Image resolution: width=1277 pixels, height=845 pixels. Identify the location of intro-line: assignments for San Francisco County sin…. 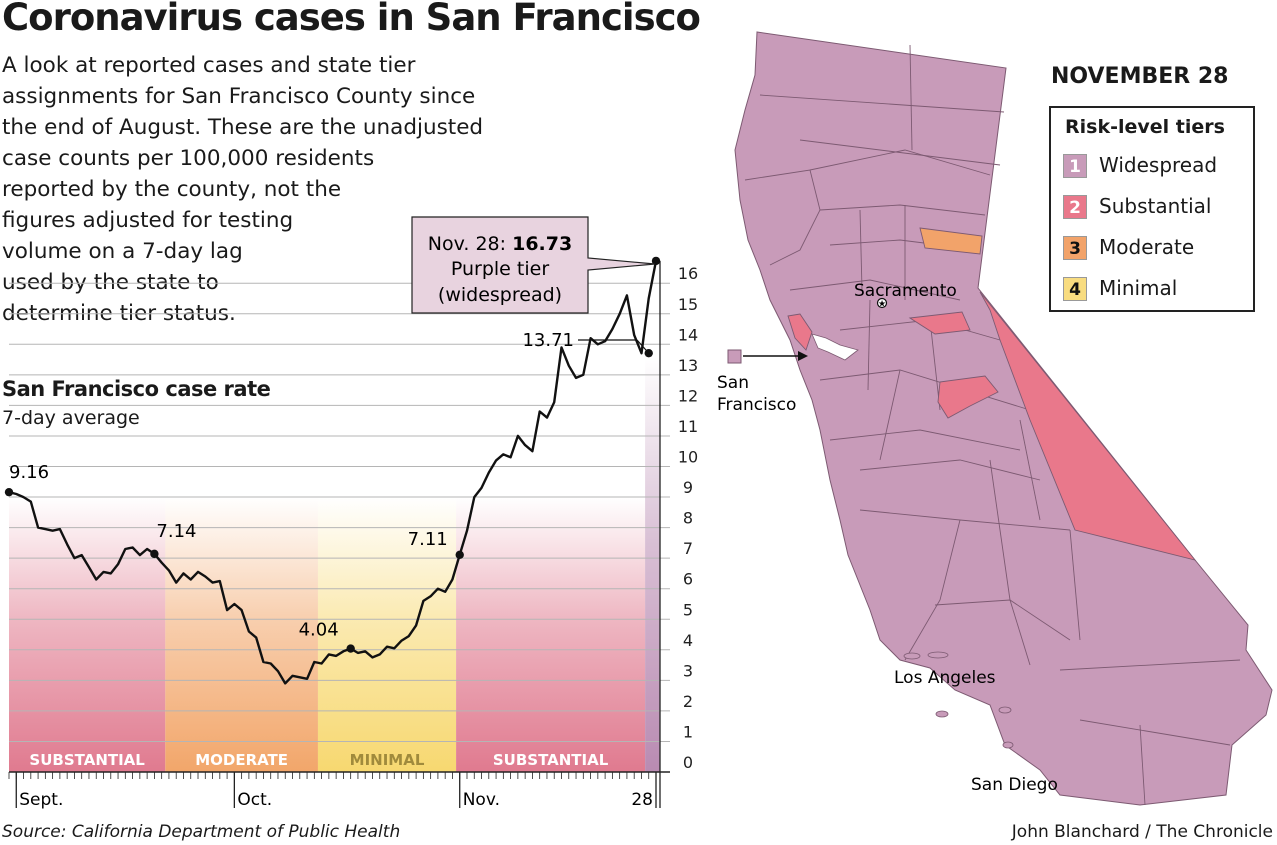
(239, 96).